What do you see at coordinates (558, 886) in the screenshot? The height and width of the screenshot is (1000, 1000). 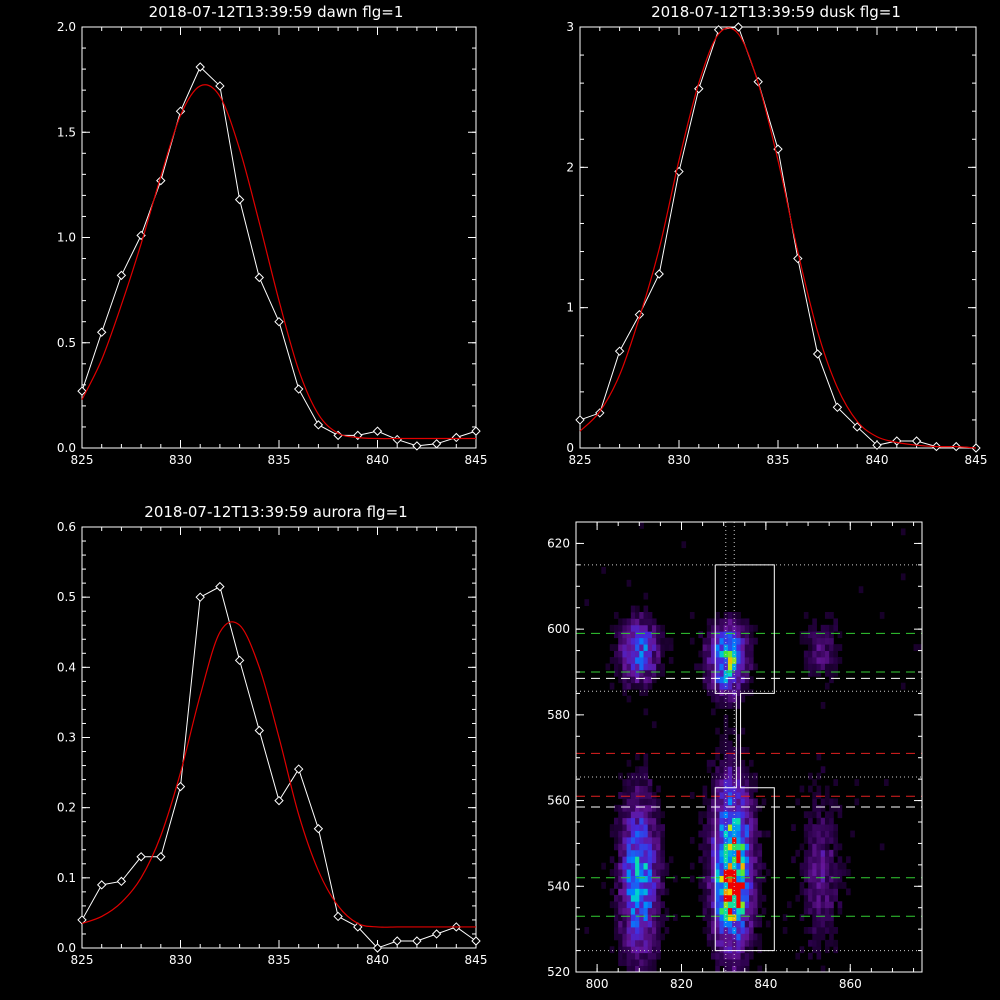 I see `heatmap-ytick-label: 540` at bounding box center [558, 886].